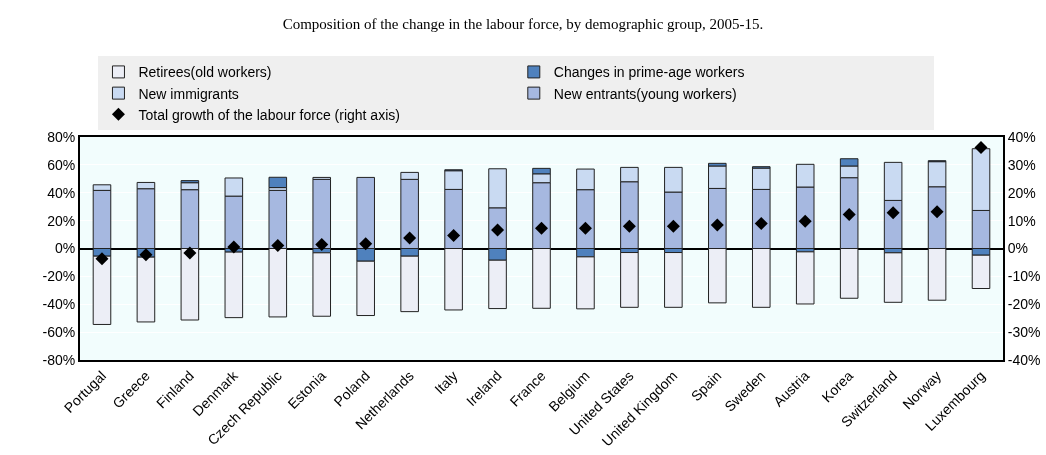 The image size is (1046, 455). I want to click on y2-tick-label: -10%, so click(1024, 276).